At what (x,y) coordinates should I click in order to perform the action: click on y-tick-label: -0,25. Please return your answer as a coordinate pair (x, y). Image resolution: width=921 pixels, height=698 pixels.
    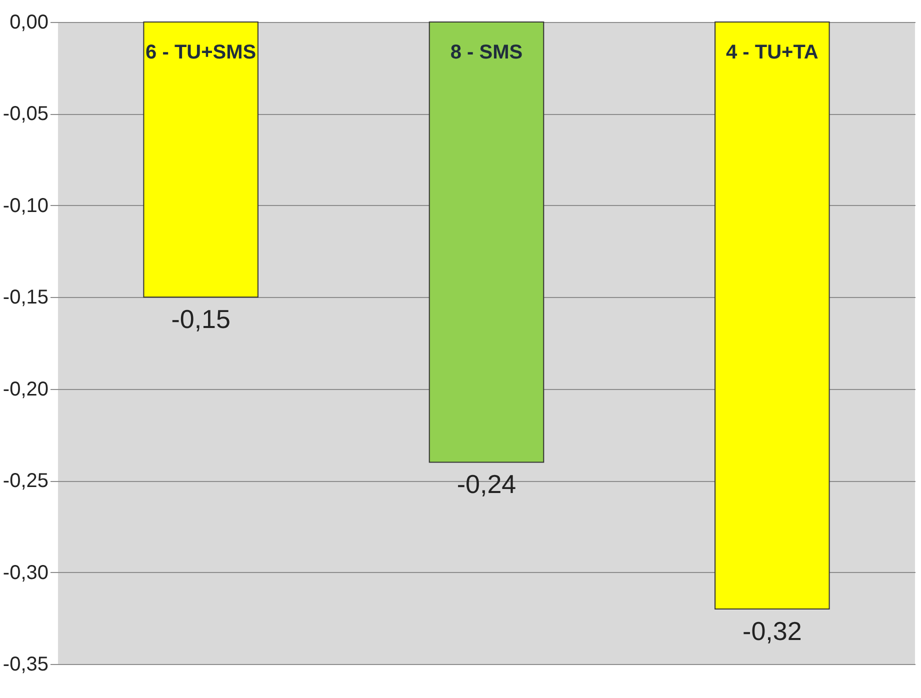
    Looking at the image, I should click on (25, 481).